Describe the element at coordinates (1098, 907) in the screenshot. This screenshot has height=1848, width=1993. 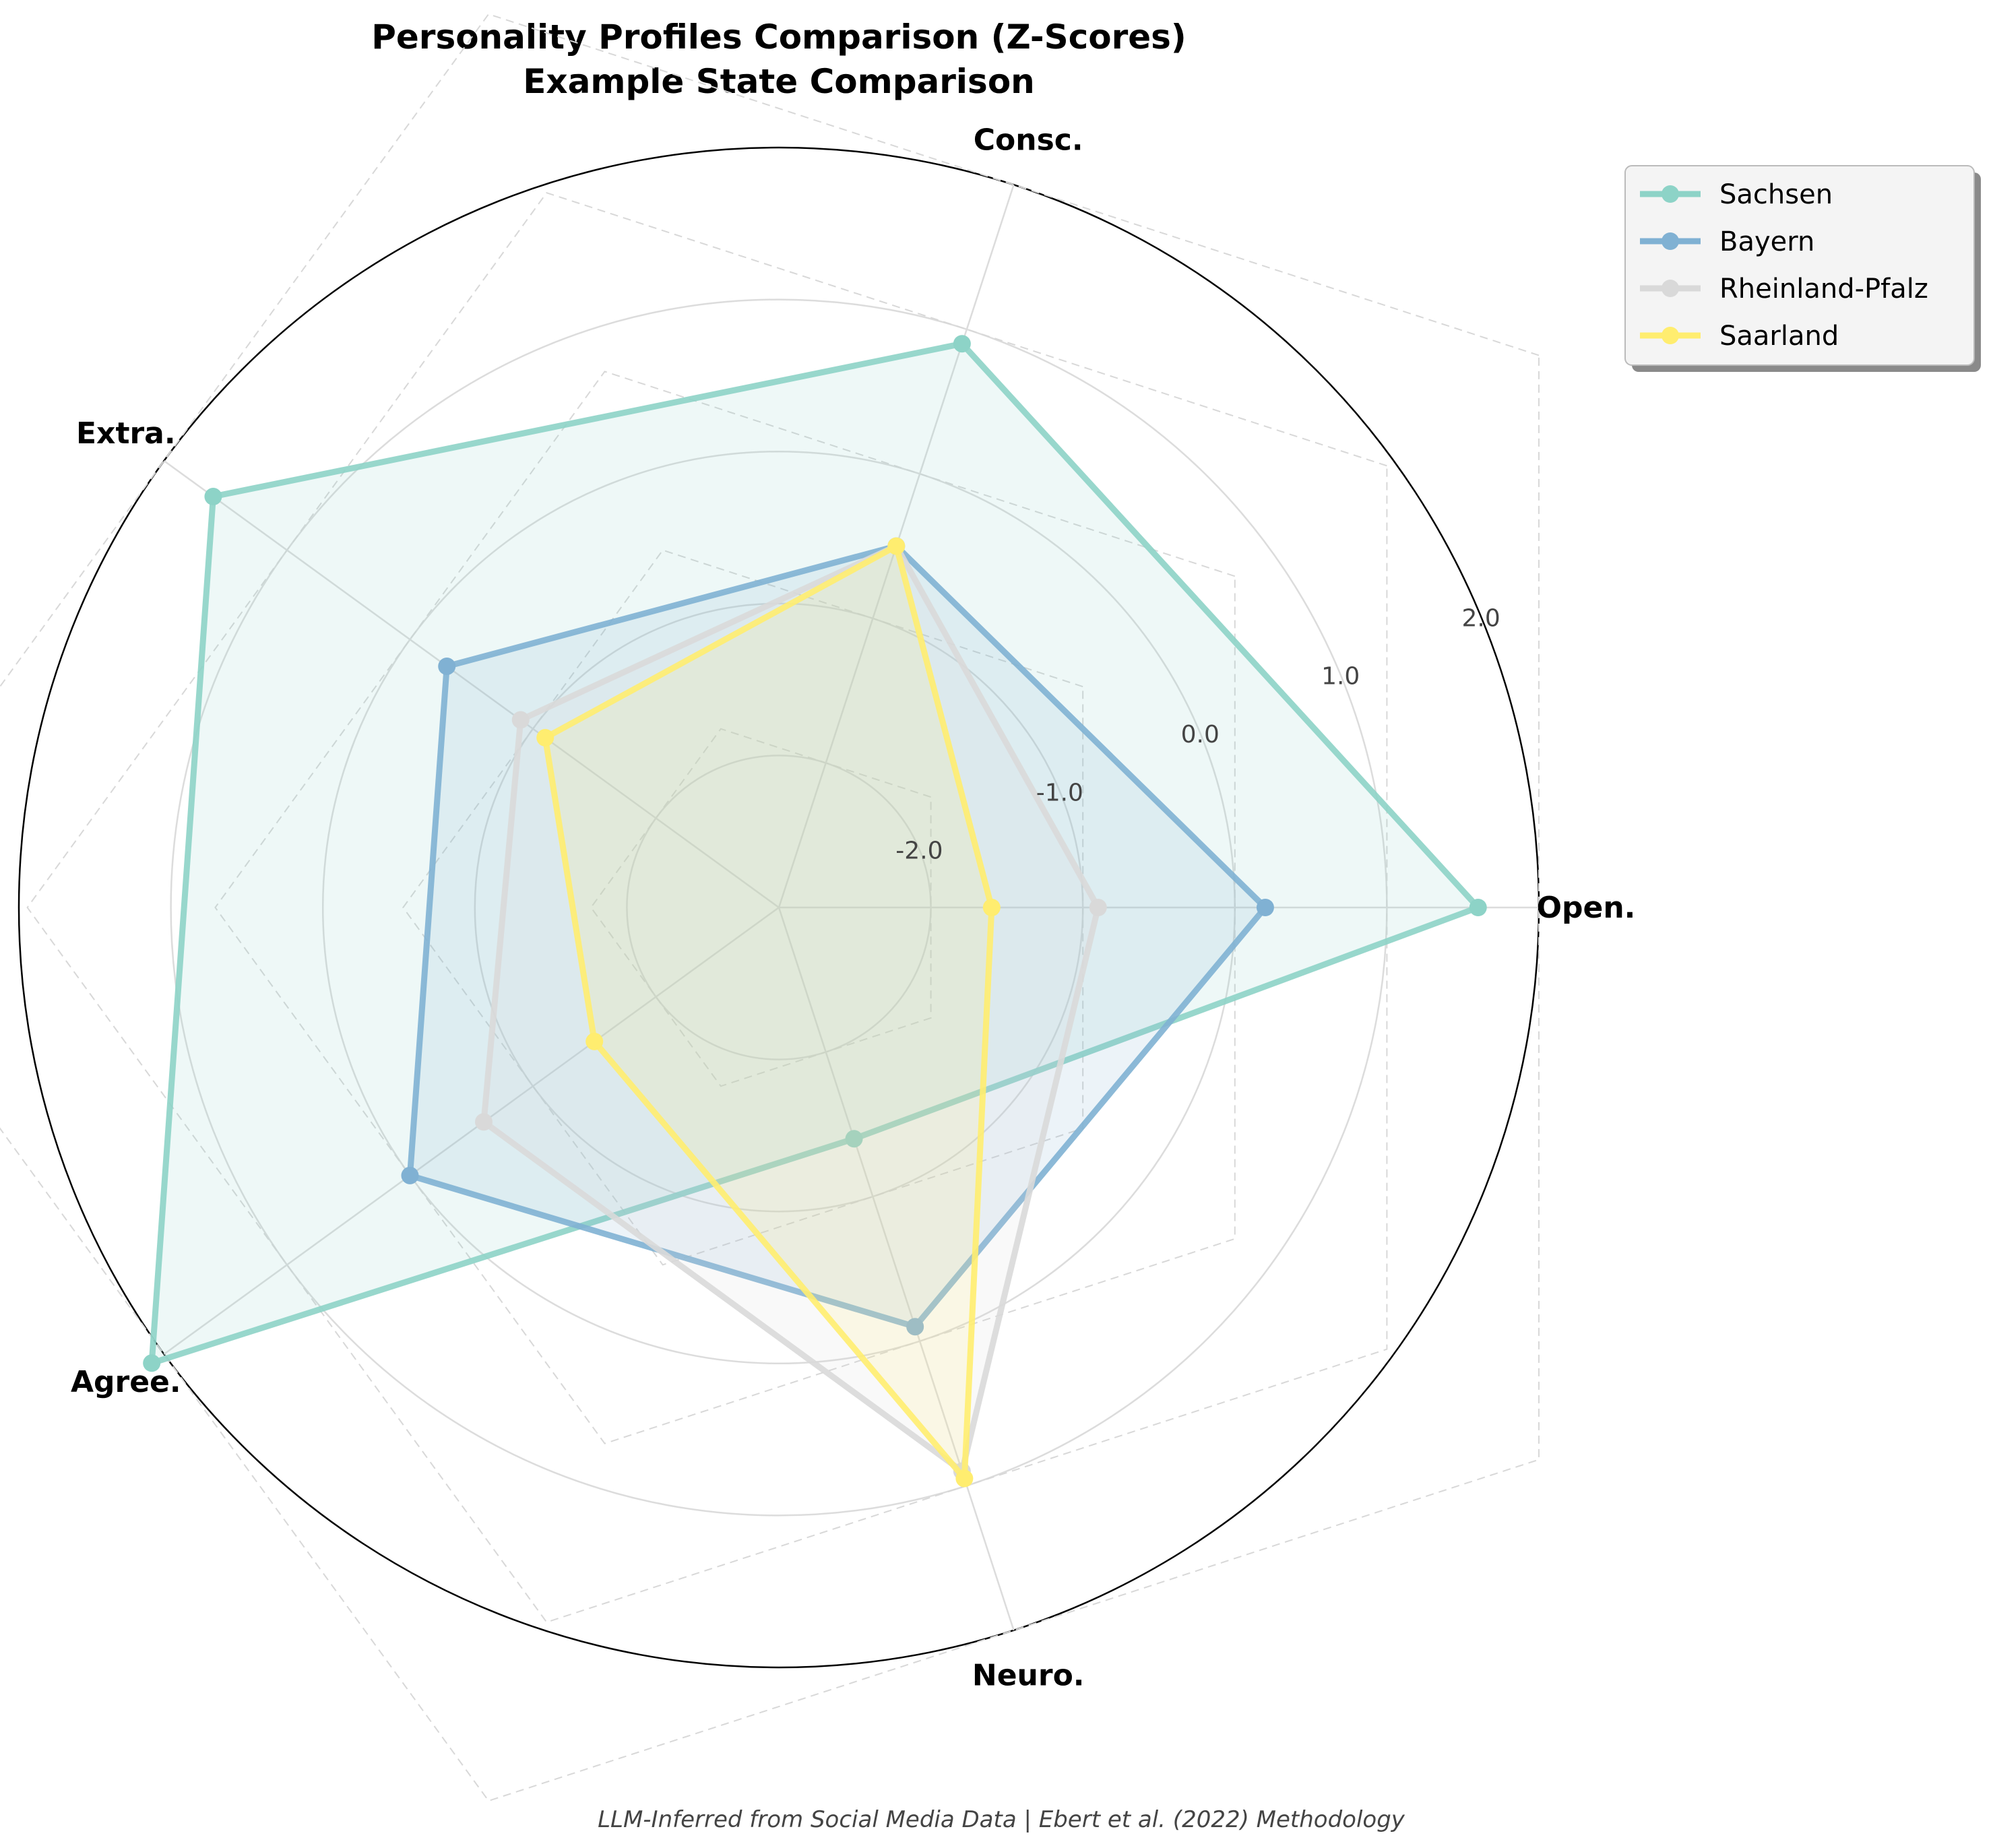
I see `point-rheinland-pfalz-open` at that location.